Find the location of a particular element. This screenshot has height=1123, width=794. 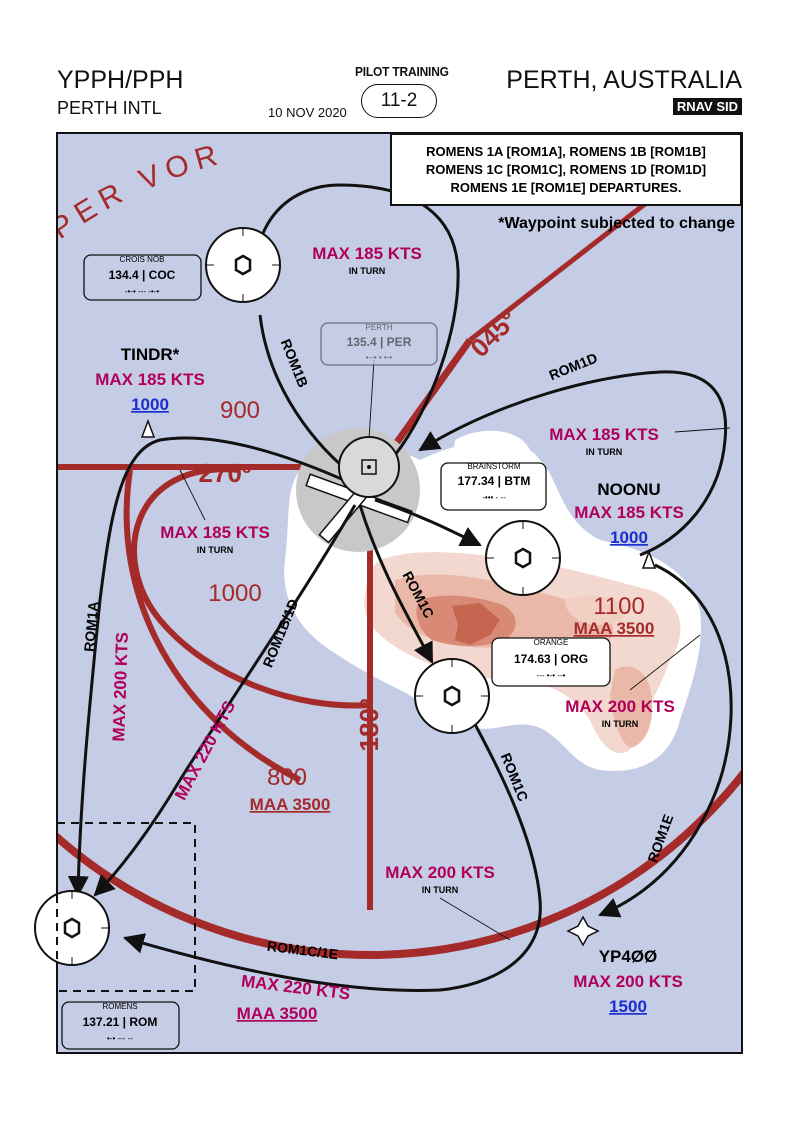

perth-name: PERTH is located at coordinates (379, 327).